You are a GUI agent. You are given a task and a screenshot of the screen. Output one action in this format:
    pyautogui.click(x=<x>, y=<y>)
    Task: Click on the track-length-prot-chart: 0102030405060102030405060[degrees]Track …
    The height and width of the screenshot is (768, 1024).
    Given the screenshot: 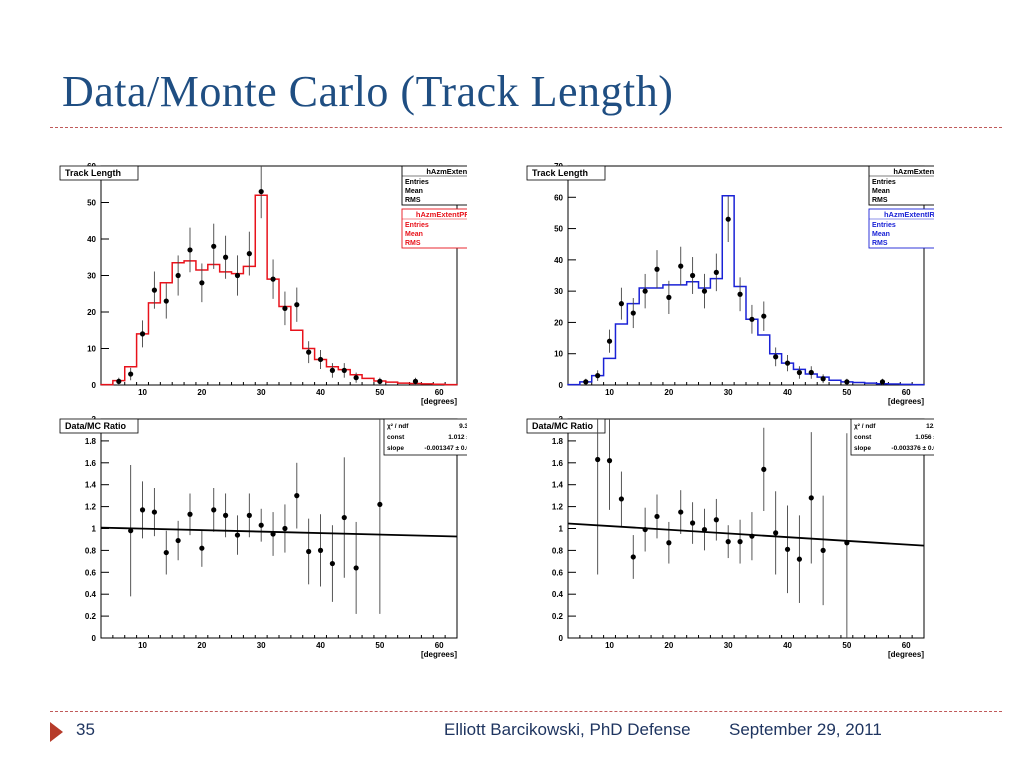 What is the action you would take?
    pyautogui.click(x=261, y=284)
    